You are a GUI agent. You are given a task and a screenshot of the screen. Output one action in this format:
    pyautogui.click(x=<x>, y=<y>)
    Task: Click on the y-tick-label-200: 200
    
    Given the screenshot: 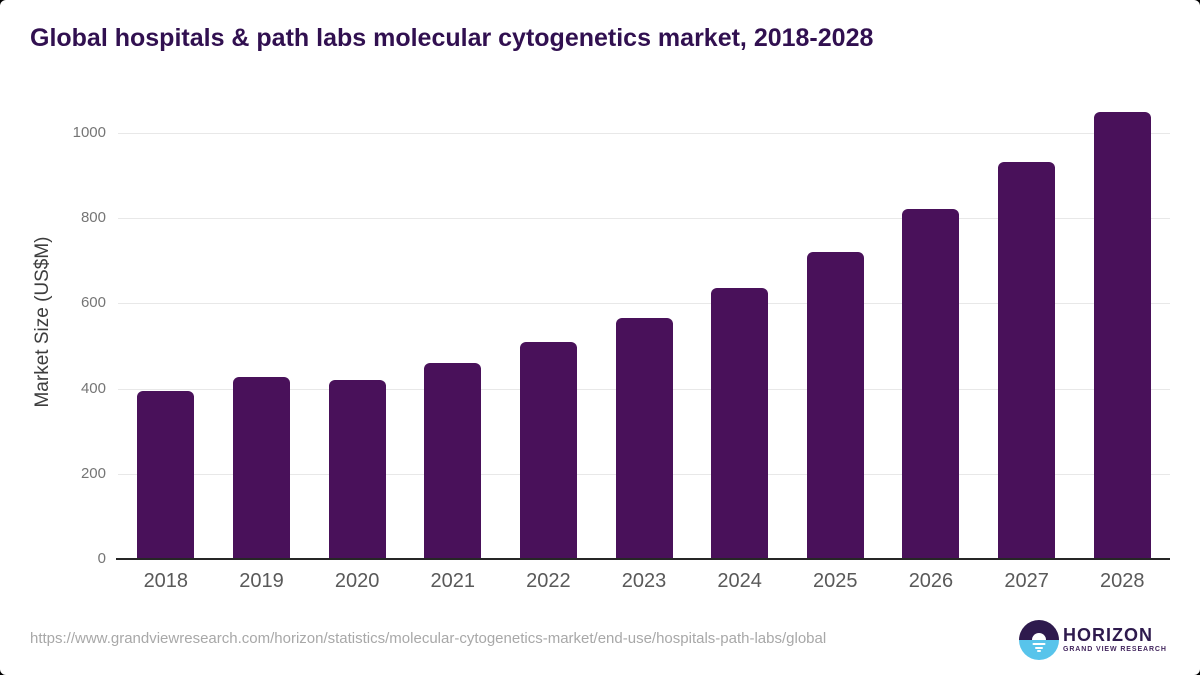 What is the action you would take?
    pyautogui.click(x=93, y=473)
    